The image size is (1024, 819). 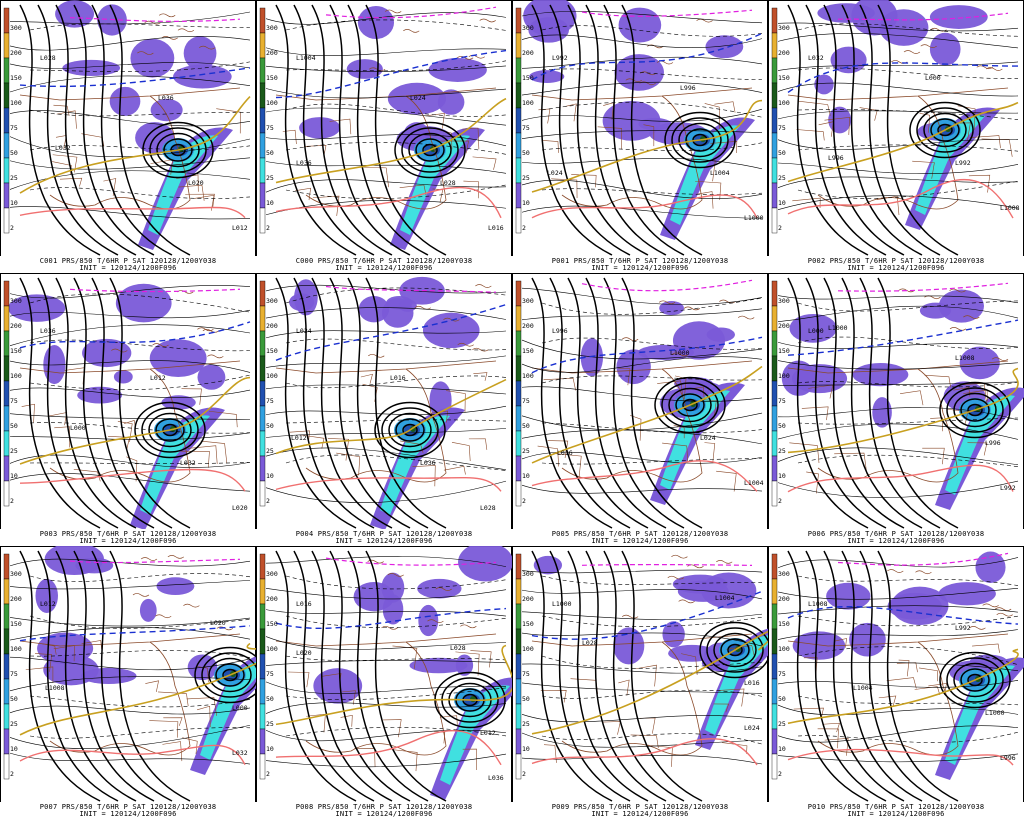 I want to click on pressure-label: L020, so click(x=240, y=508).